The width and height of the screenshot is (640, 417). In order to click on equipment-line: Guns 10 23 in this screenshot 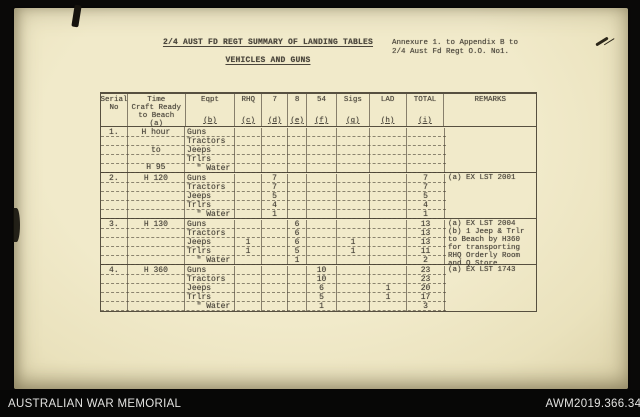, I will do `click(315, 270)`.